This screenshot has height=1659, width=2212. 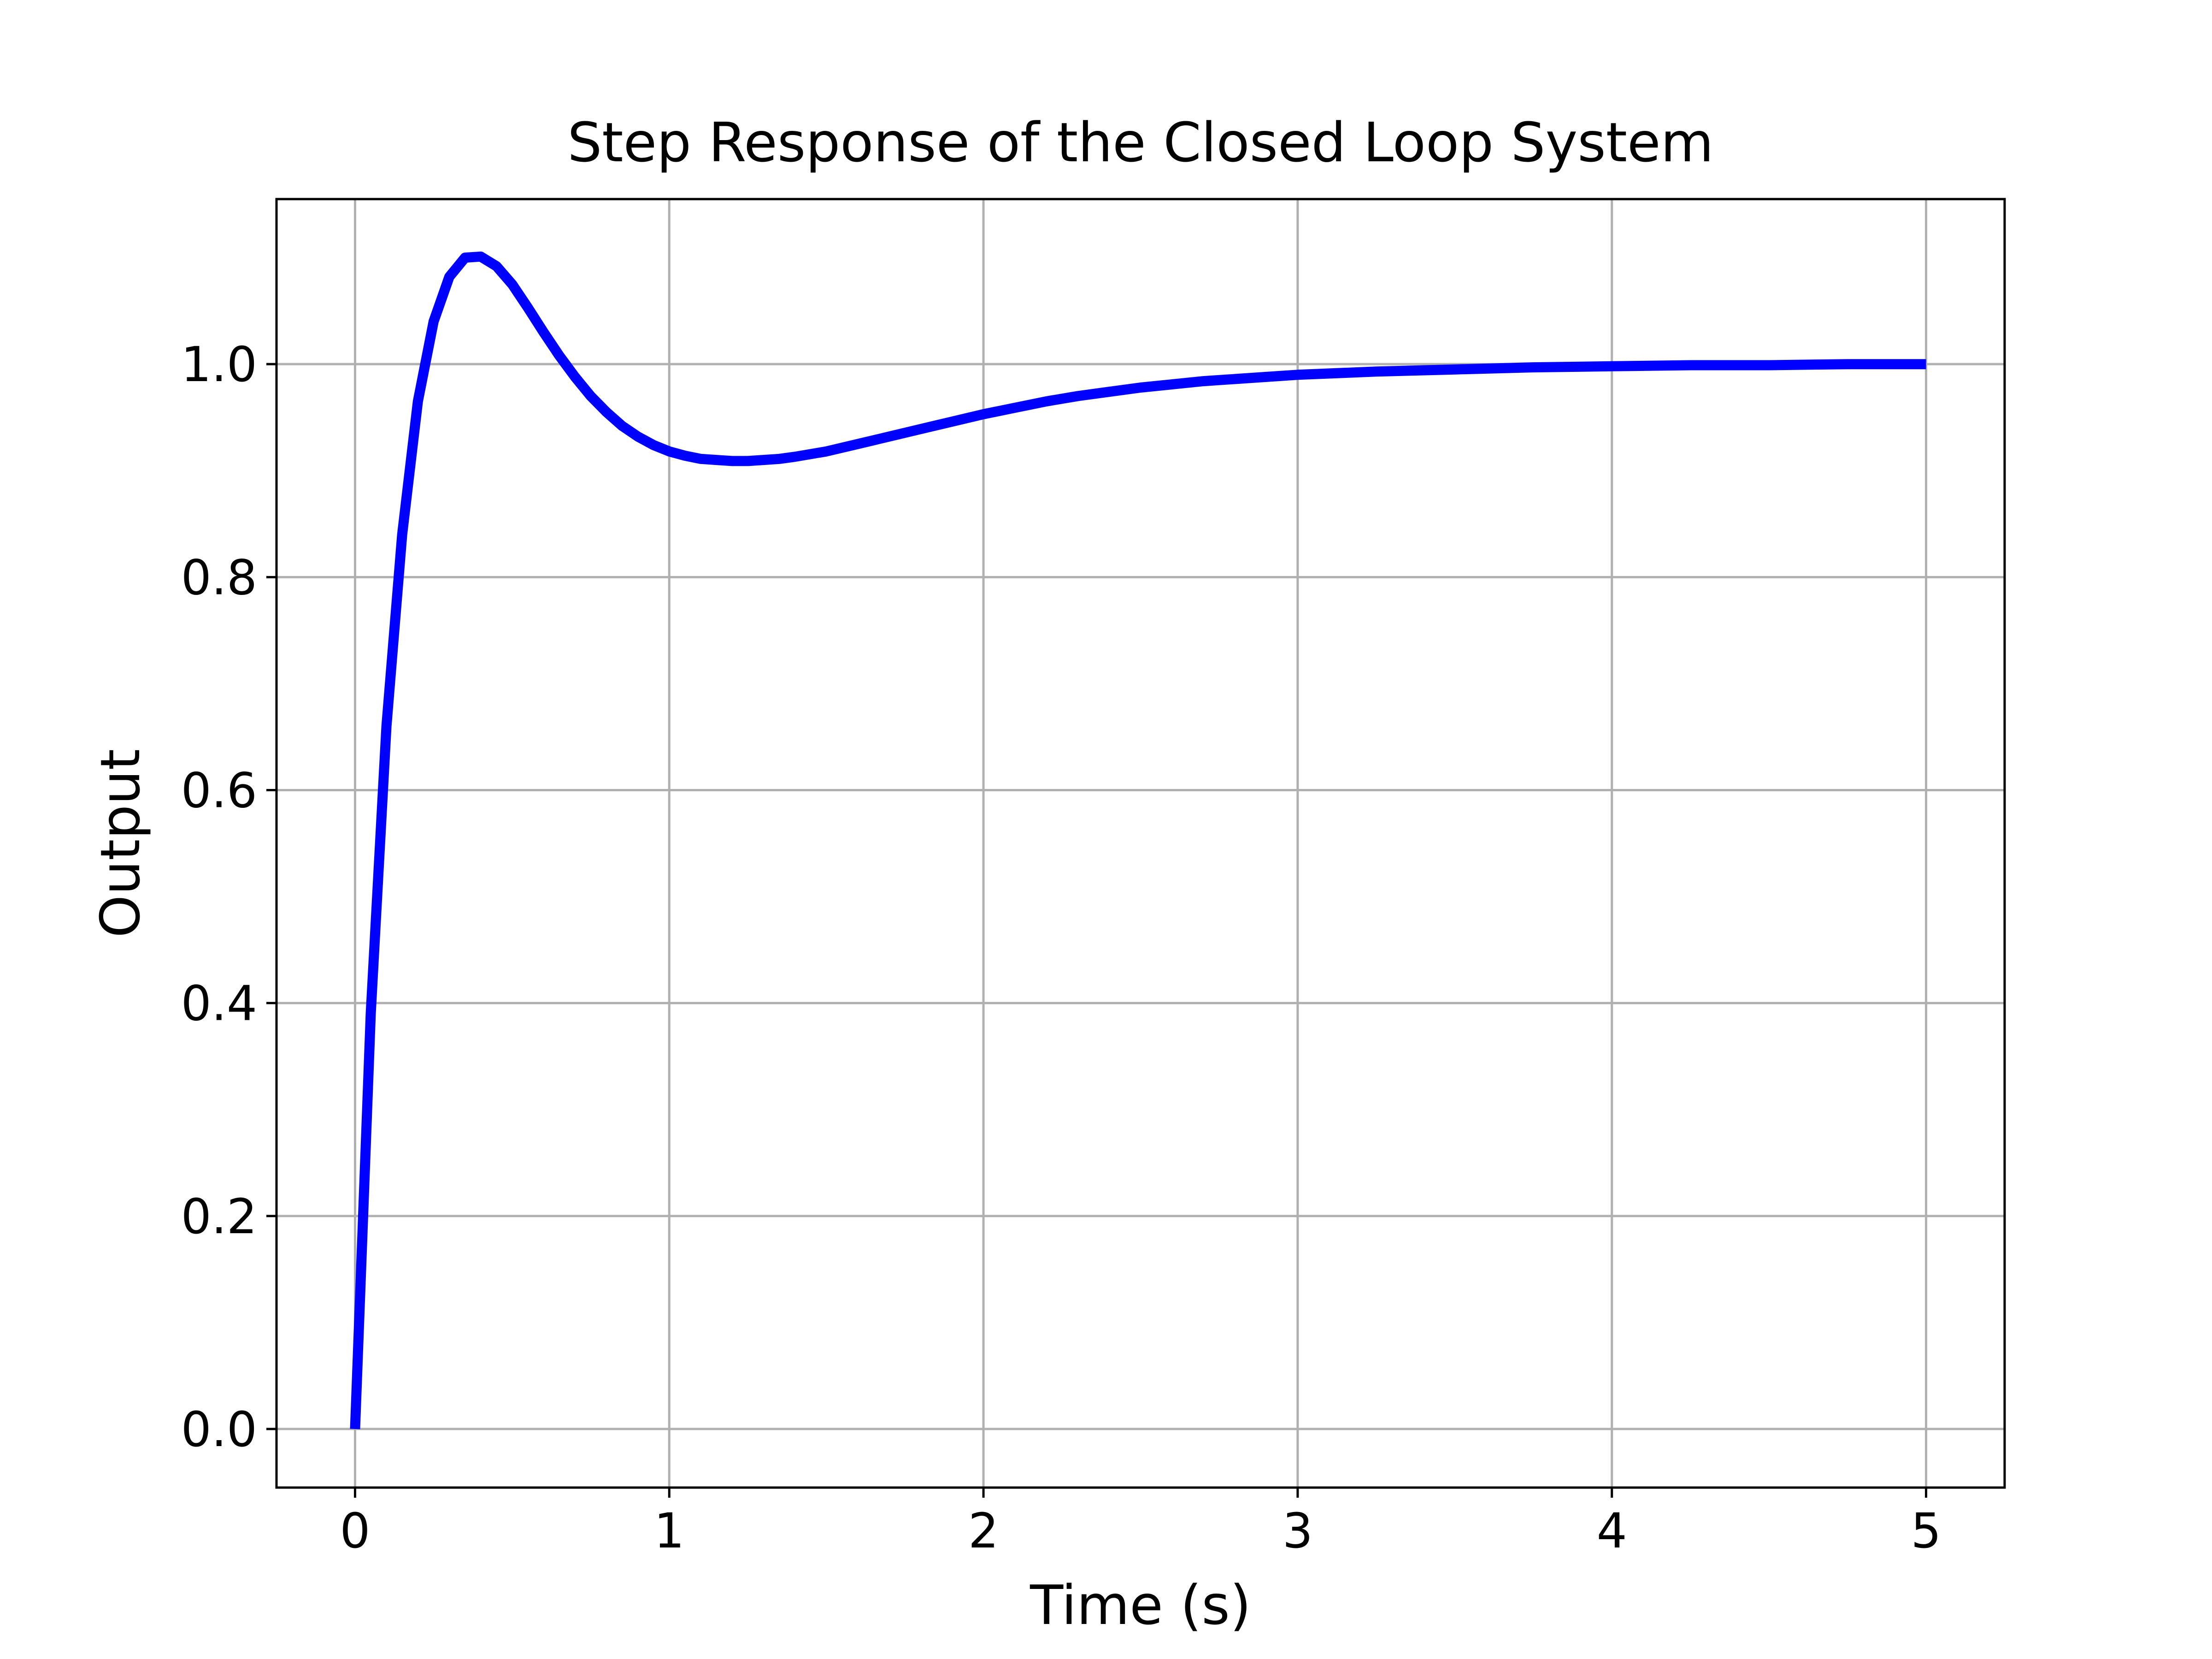 I want to click on y-tick-label: 0.2, so click(x=219, y=1216).